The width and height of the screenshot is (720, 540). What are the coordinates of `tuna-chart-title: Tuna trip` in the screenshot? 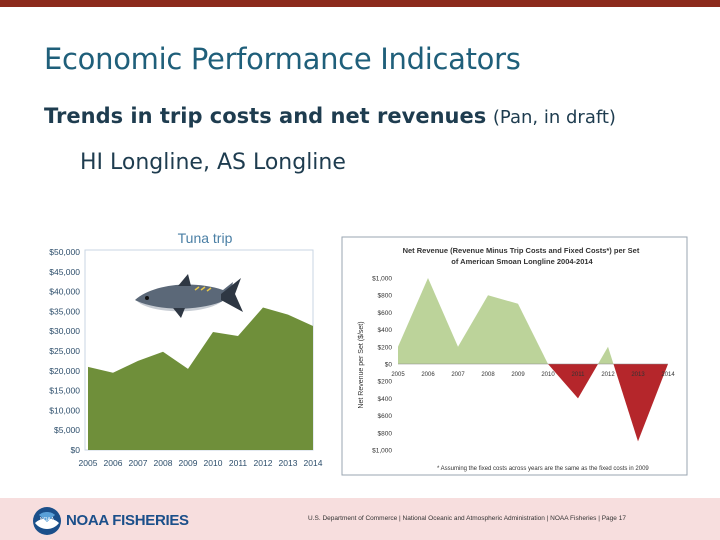 It's located at (205, 238).